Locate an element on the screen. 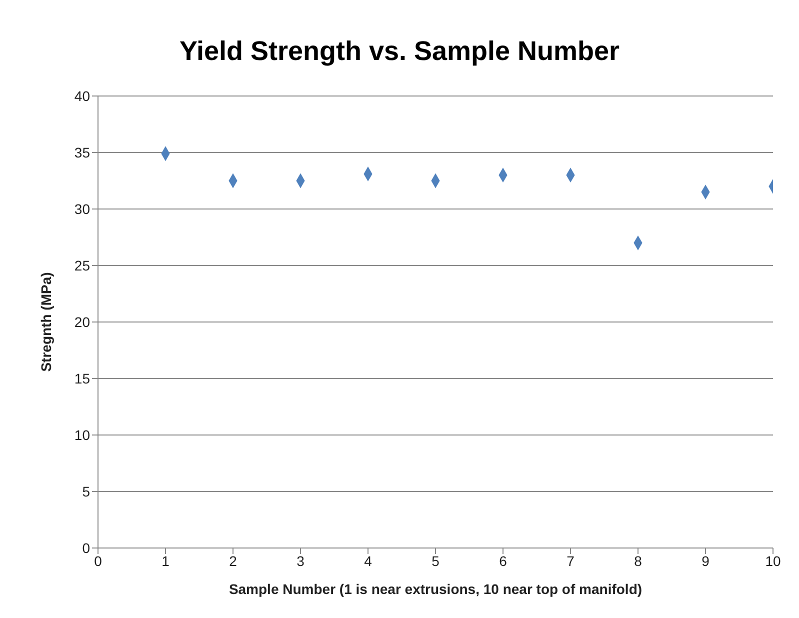  y-tick-label: 5 is located at coordinates (86, 491).